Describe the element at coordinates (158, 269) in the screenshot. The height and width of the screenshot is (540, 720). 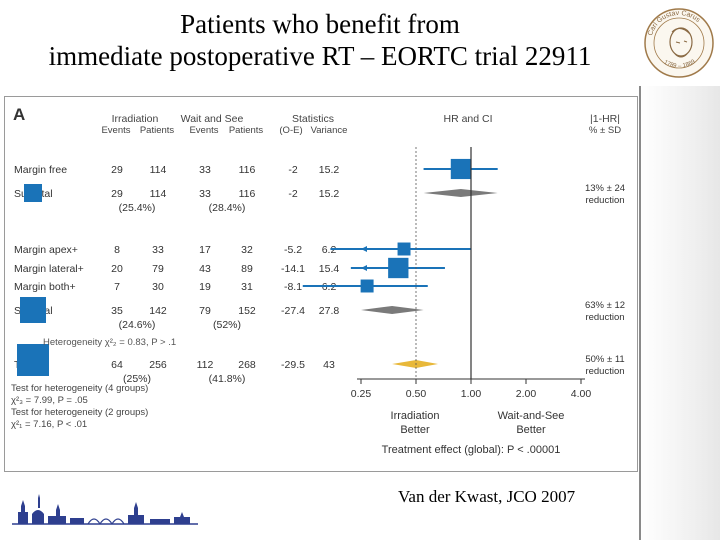
I see `cell-irr-patients: 79` at that location.